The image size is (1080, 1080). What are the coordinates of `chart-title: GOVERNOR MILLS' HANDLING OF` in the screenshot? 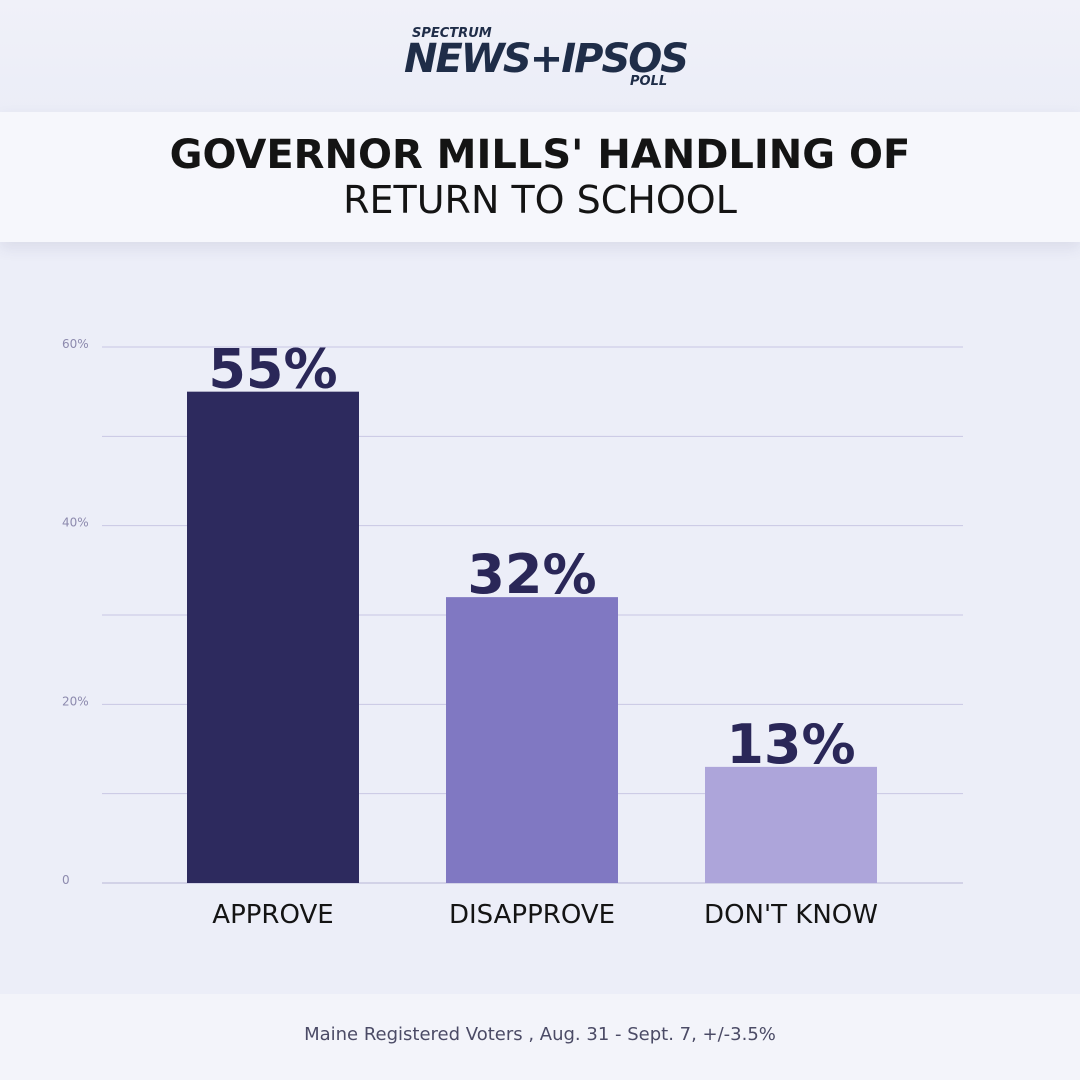 It's located at (540, 155).